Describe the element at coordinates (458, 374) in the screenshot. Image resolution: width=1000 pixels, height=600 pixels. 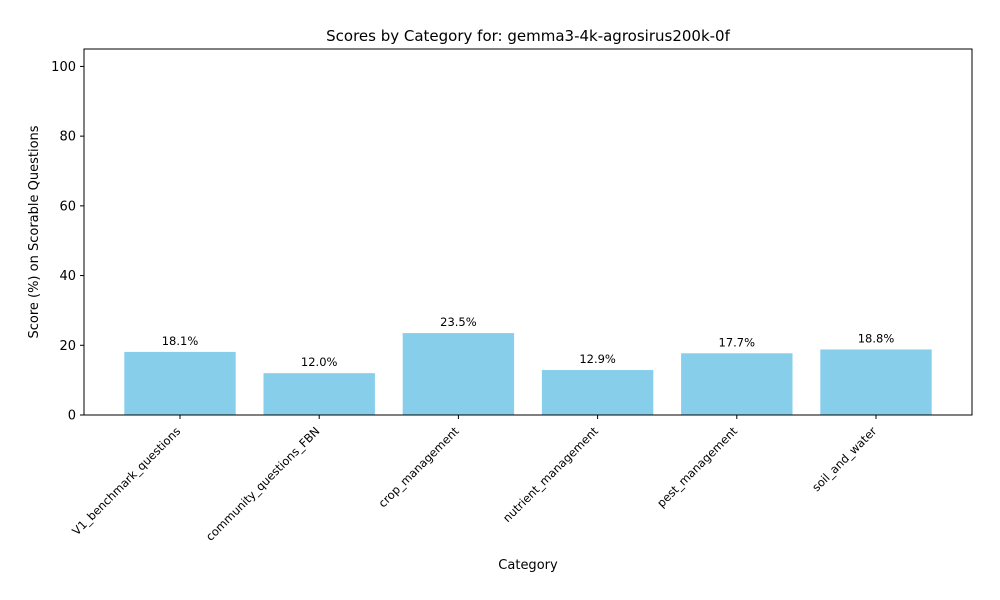
I see `bar-crop_management` at that location.